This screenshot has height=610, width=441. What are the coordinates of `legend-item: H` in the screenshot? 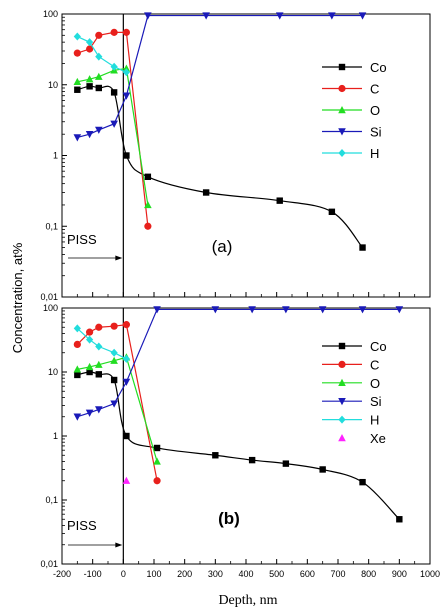 It's located at (350, 153).